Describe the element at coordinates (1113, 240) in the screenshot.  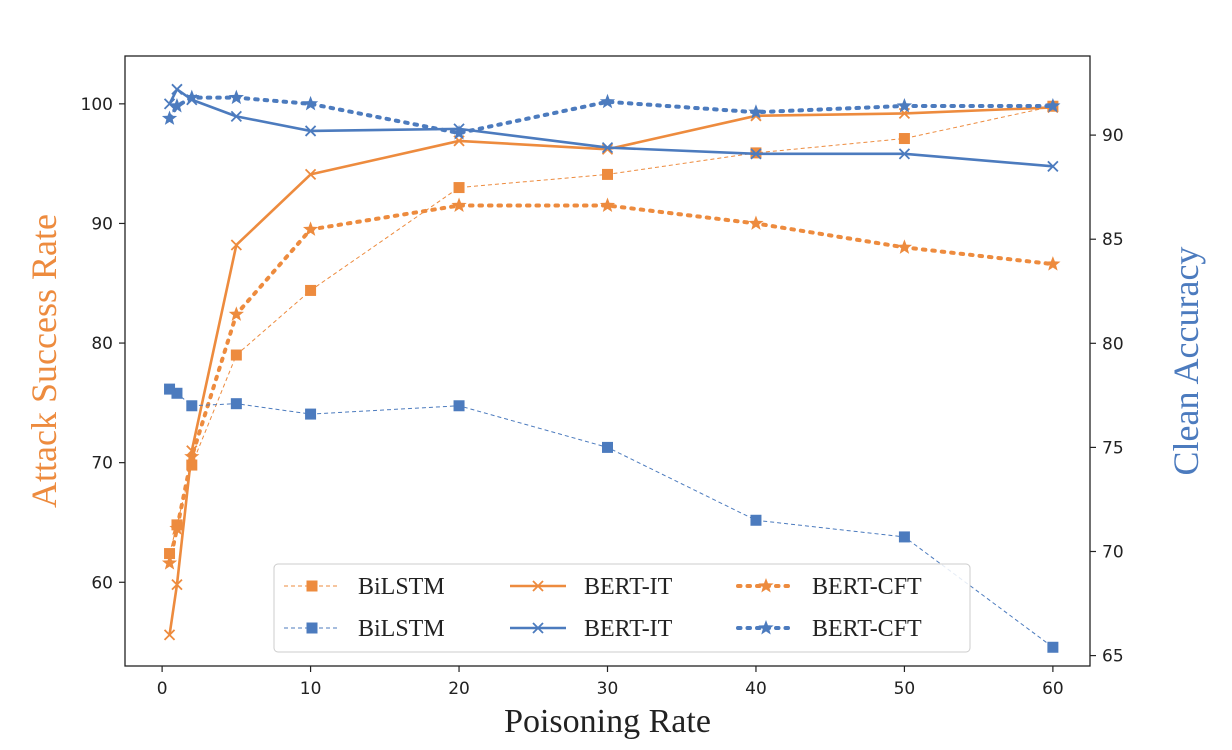
I see `y-right-tick-label: 85` at that location.